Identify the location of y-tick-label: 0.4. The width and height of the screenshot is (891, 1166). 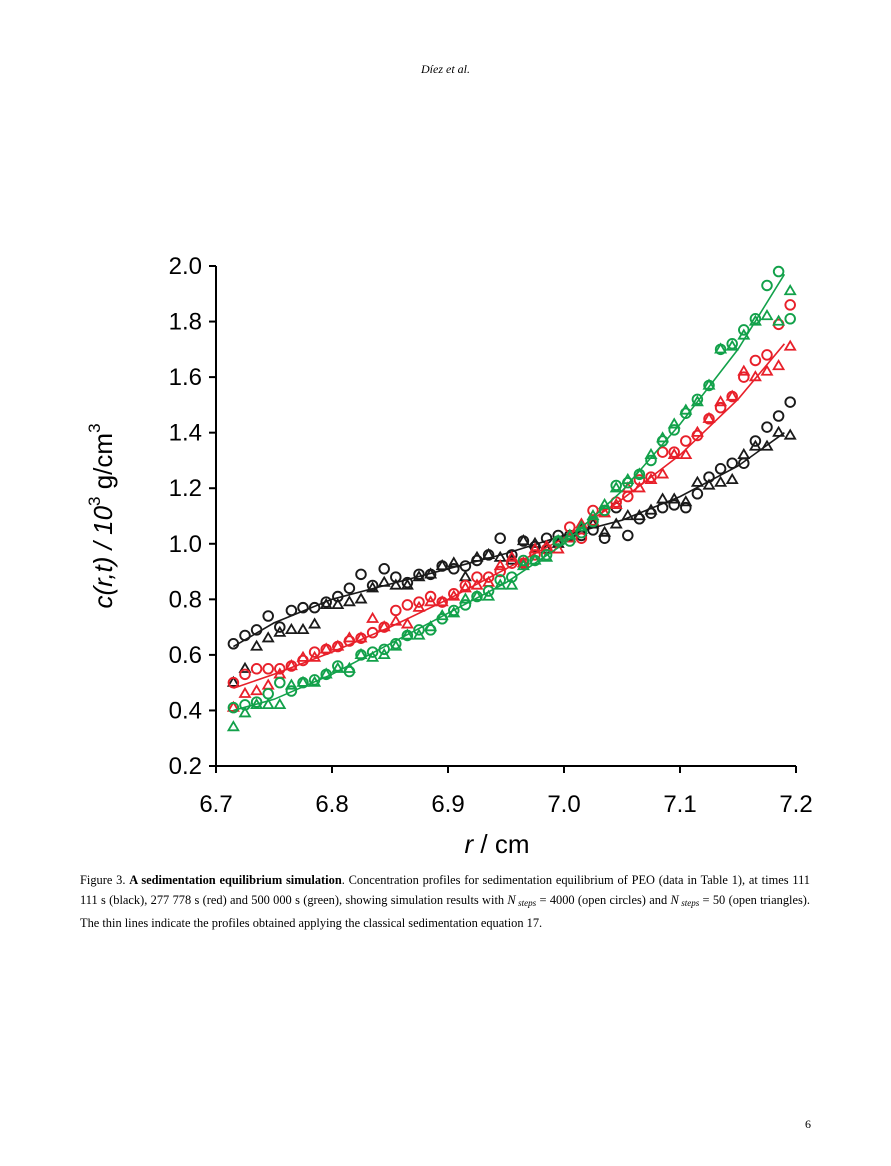
(185, 710).